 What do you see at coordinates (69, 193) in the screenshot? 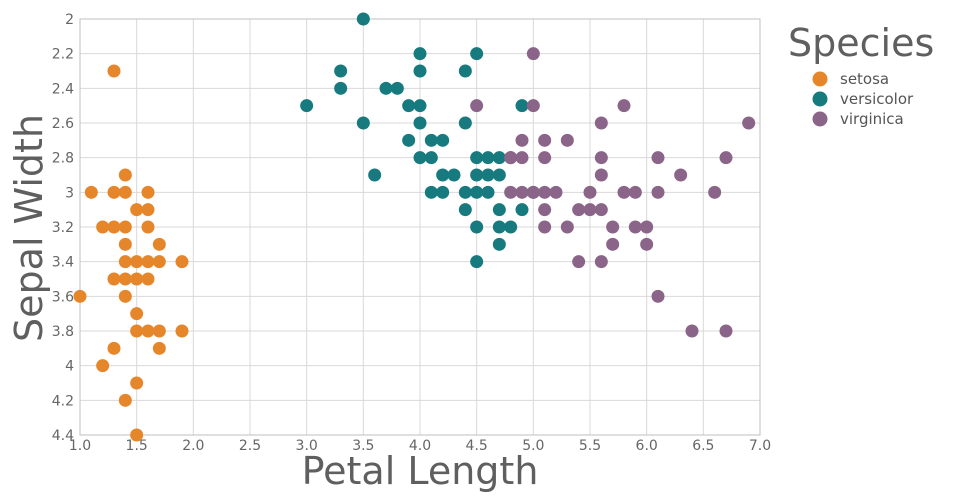
I see `y-tick-label: 3` at bounding box center [69, 193].